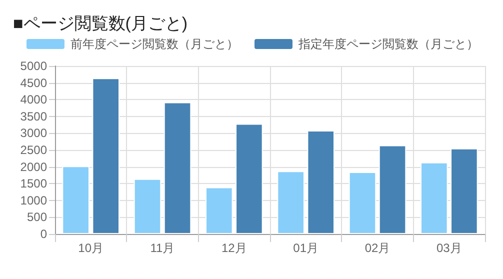 This screenshot has width=503, height=279. Describe the element at coordinates (34, 66) in the screenshot. I see `y-tick-label: 5000` at that location.